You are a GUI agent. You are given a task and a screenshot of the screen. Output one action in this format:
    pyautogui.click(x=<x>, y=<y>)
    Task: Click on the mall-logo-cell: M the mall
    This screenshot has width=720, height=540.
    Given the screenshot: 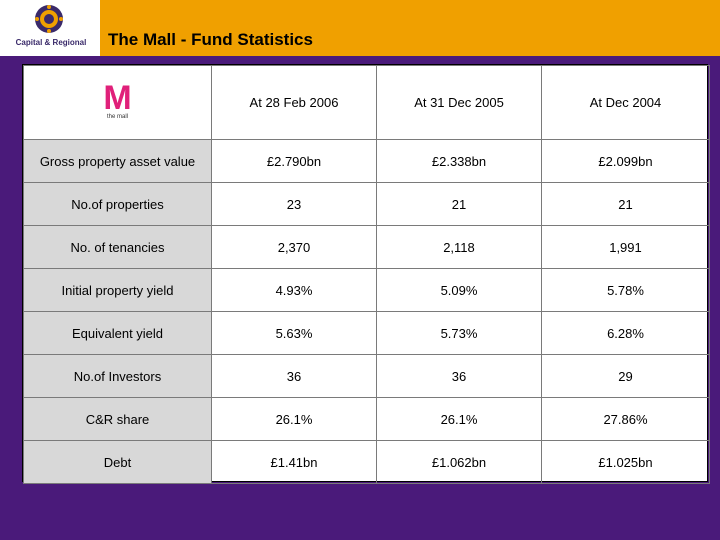 What is the action you would take?
    pyautogui.click(x=117, y=102)
    